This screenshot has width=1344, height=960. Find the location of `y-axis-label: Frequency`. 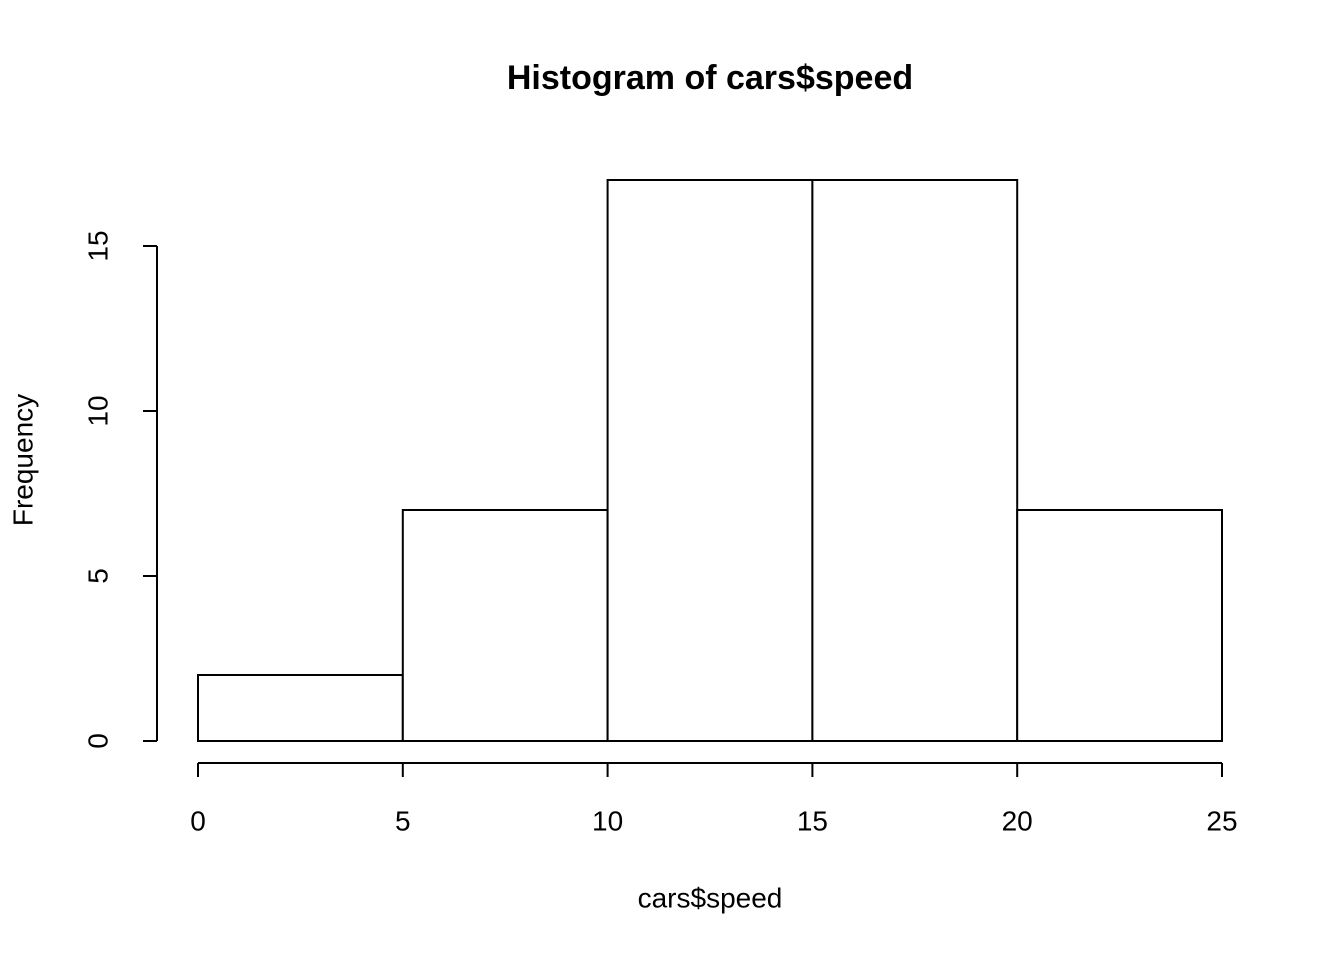

y-axis-label: Frequency is located at coordinates (22, 460).